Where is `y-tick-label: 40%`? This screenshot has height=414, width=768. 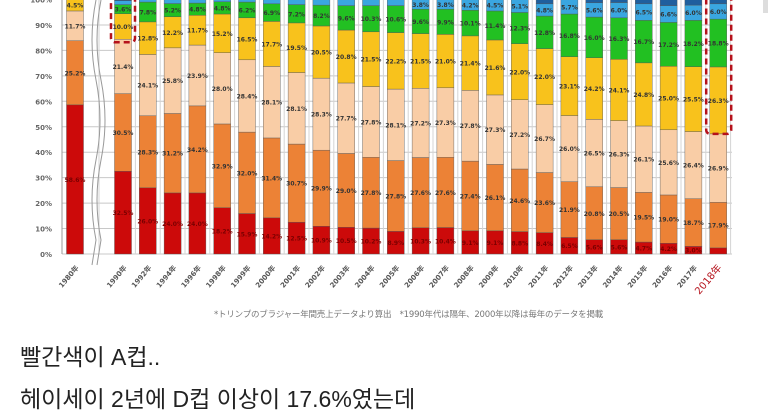 y-tick-label: 40% is located at coordinates (43, 153).